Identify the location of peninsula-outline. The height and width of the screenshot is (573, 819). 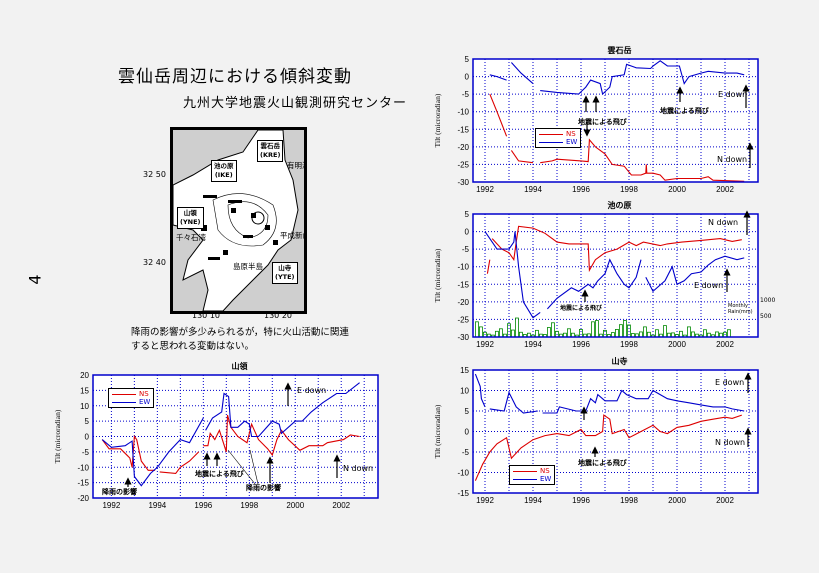
(236, 220).